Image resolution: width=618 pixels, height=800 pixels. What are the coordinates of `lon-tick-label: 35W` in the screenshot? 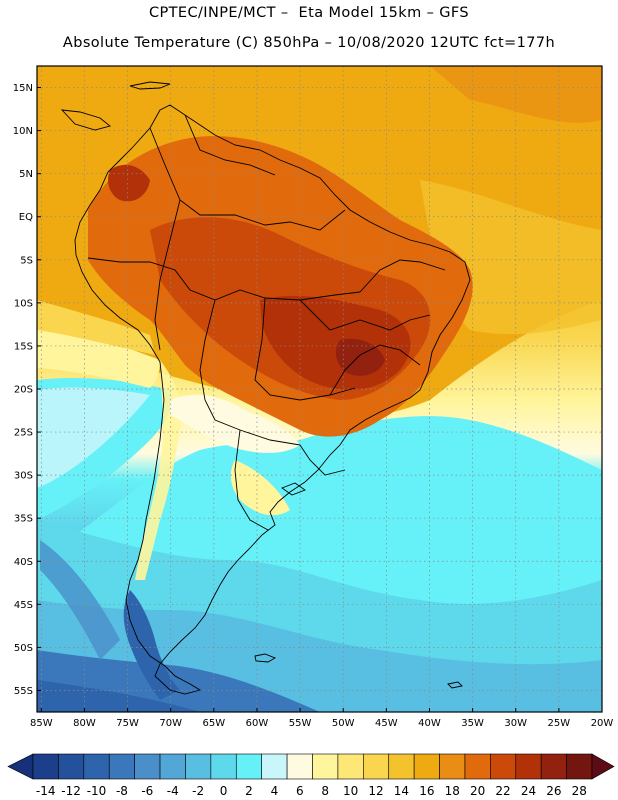 It's located at (472, 723).